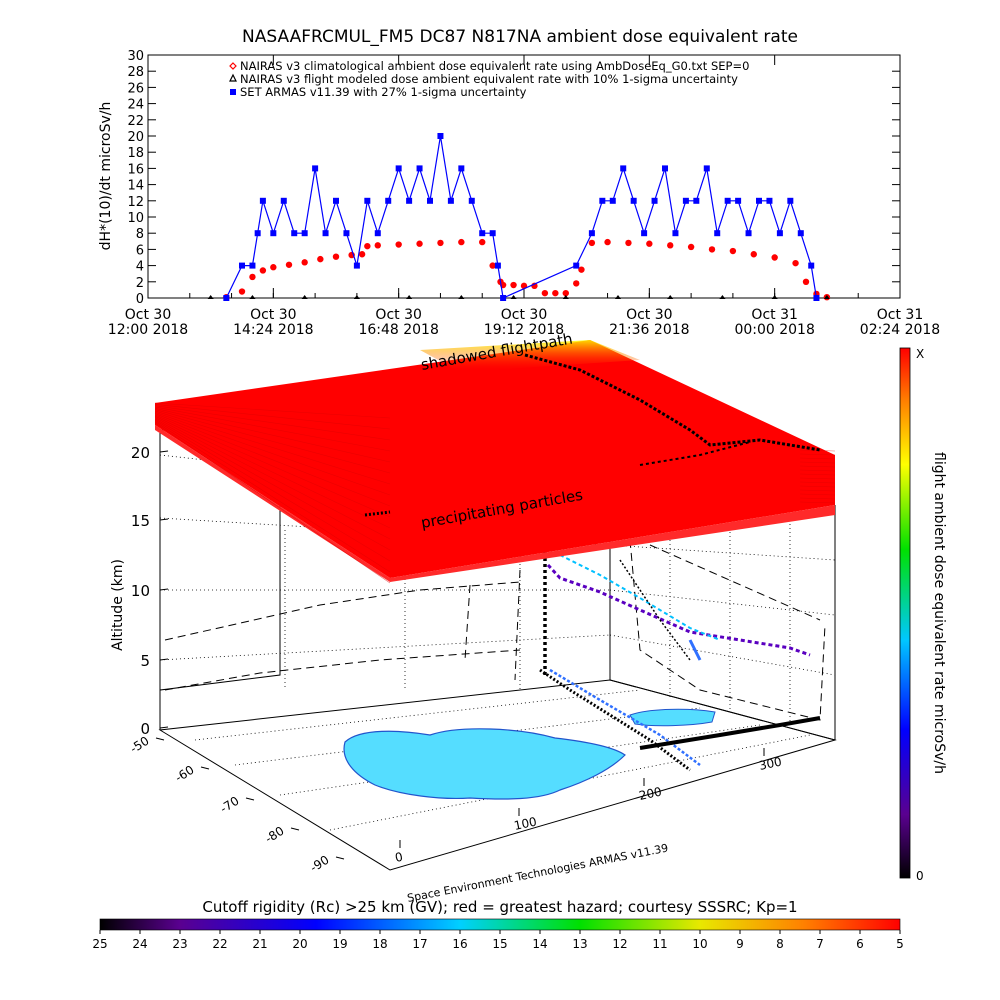 This screenshot has width=1000, height=1000. I want to click on x-tick-label: 16:48 2018, so click(398, 330).